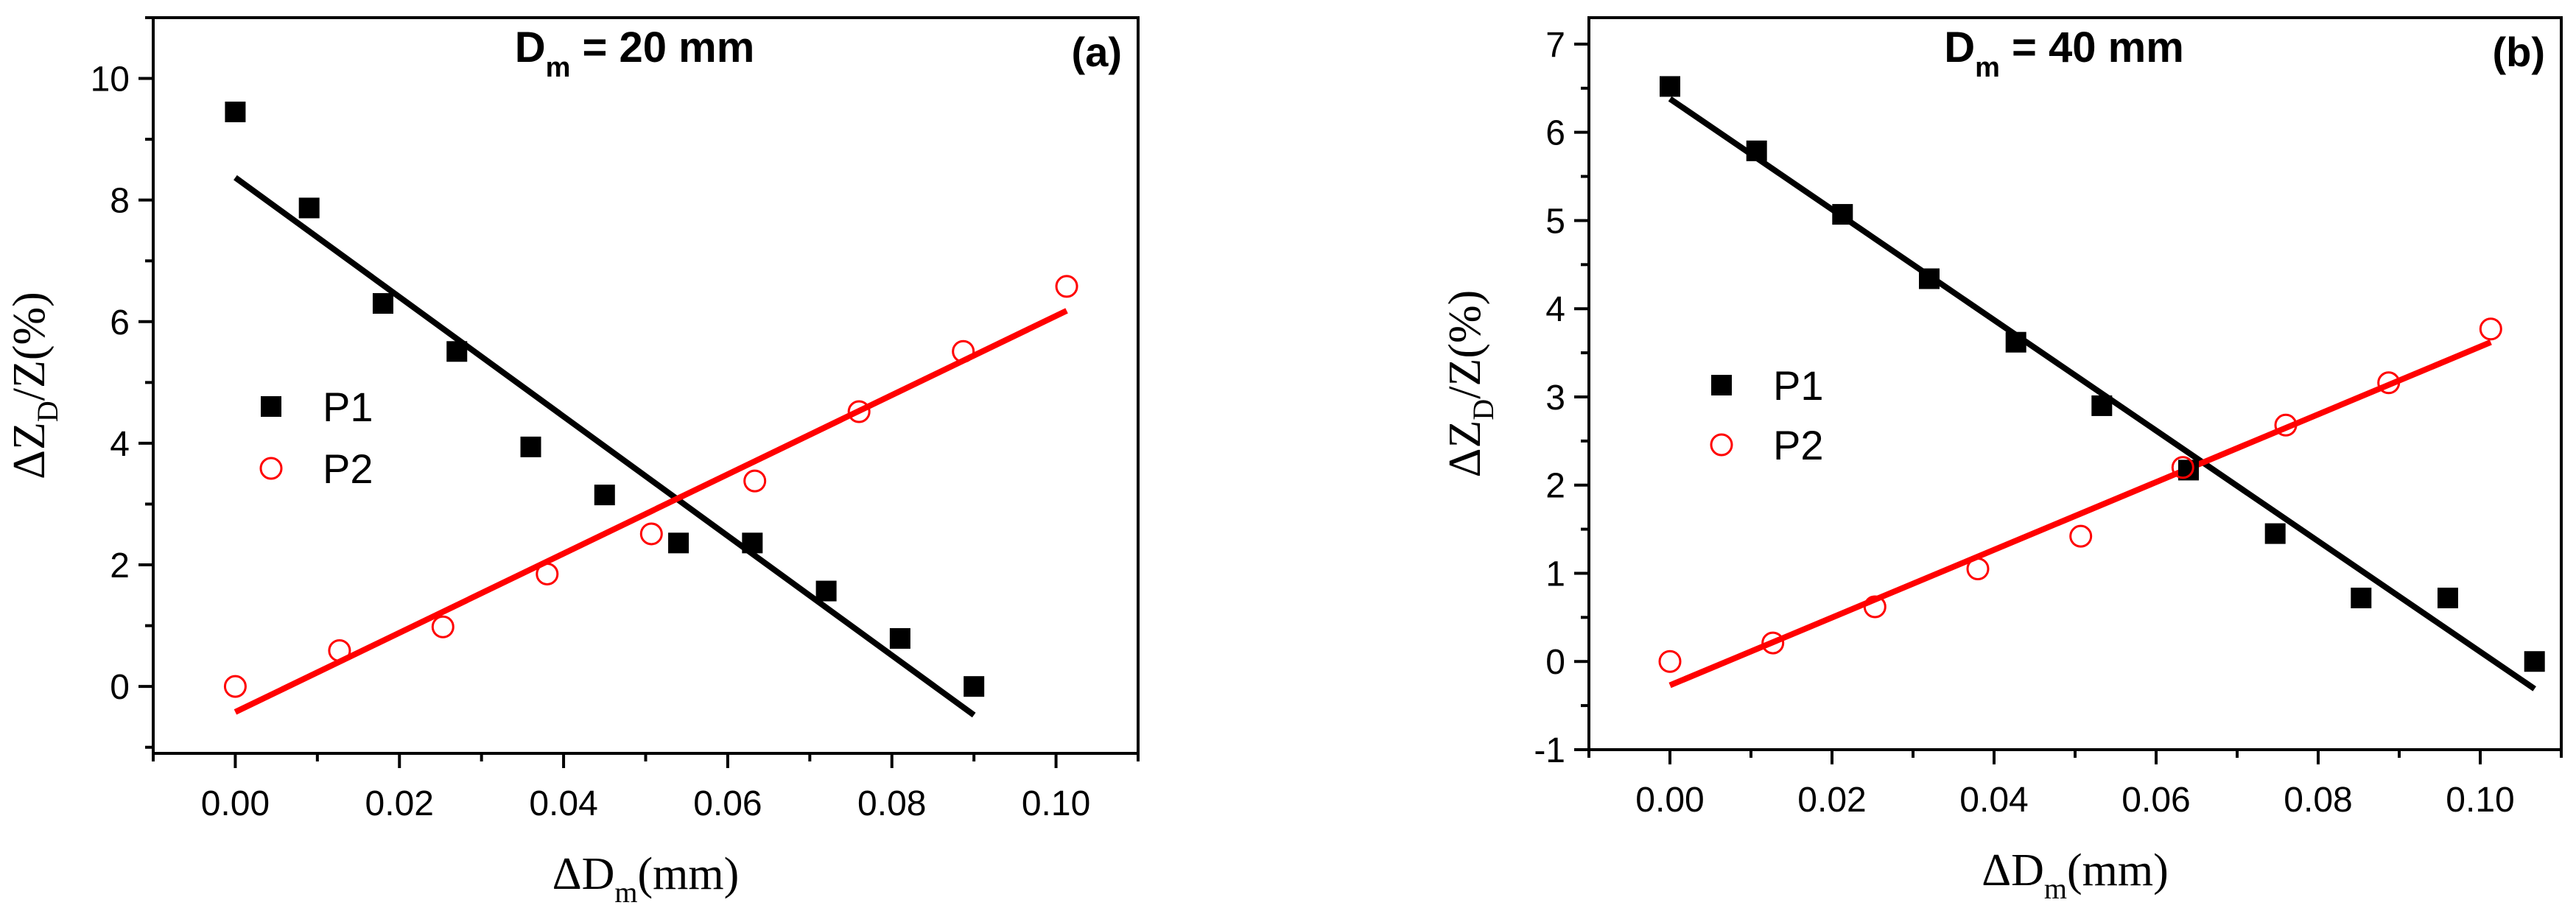  Describe the element at coordinates (1721, 385) in the screenshot. I see `panel-b-legend-marker-p1` at that location.